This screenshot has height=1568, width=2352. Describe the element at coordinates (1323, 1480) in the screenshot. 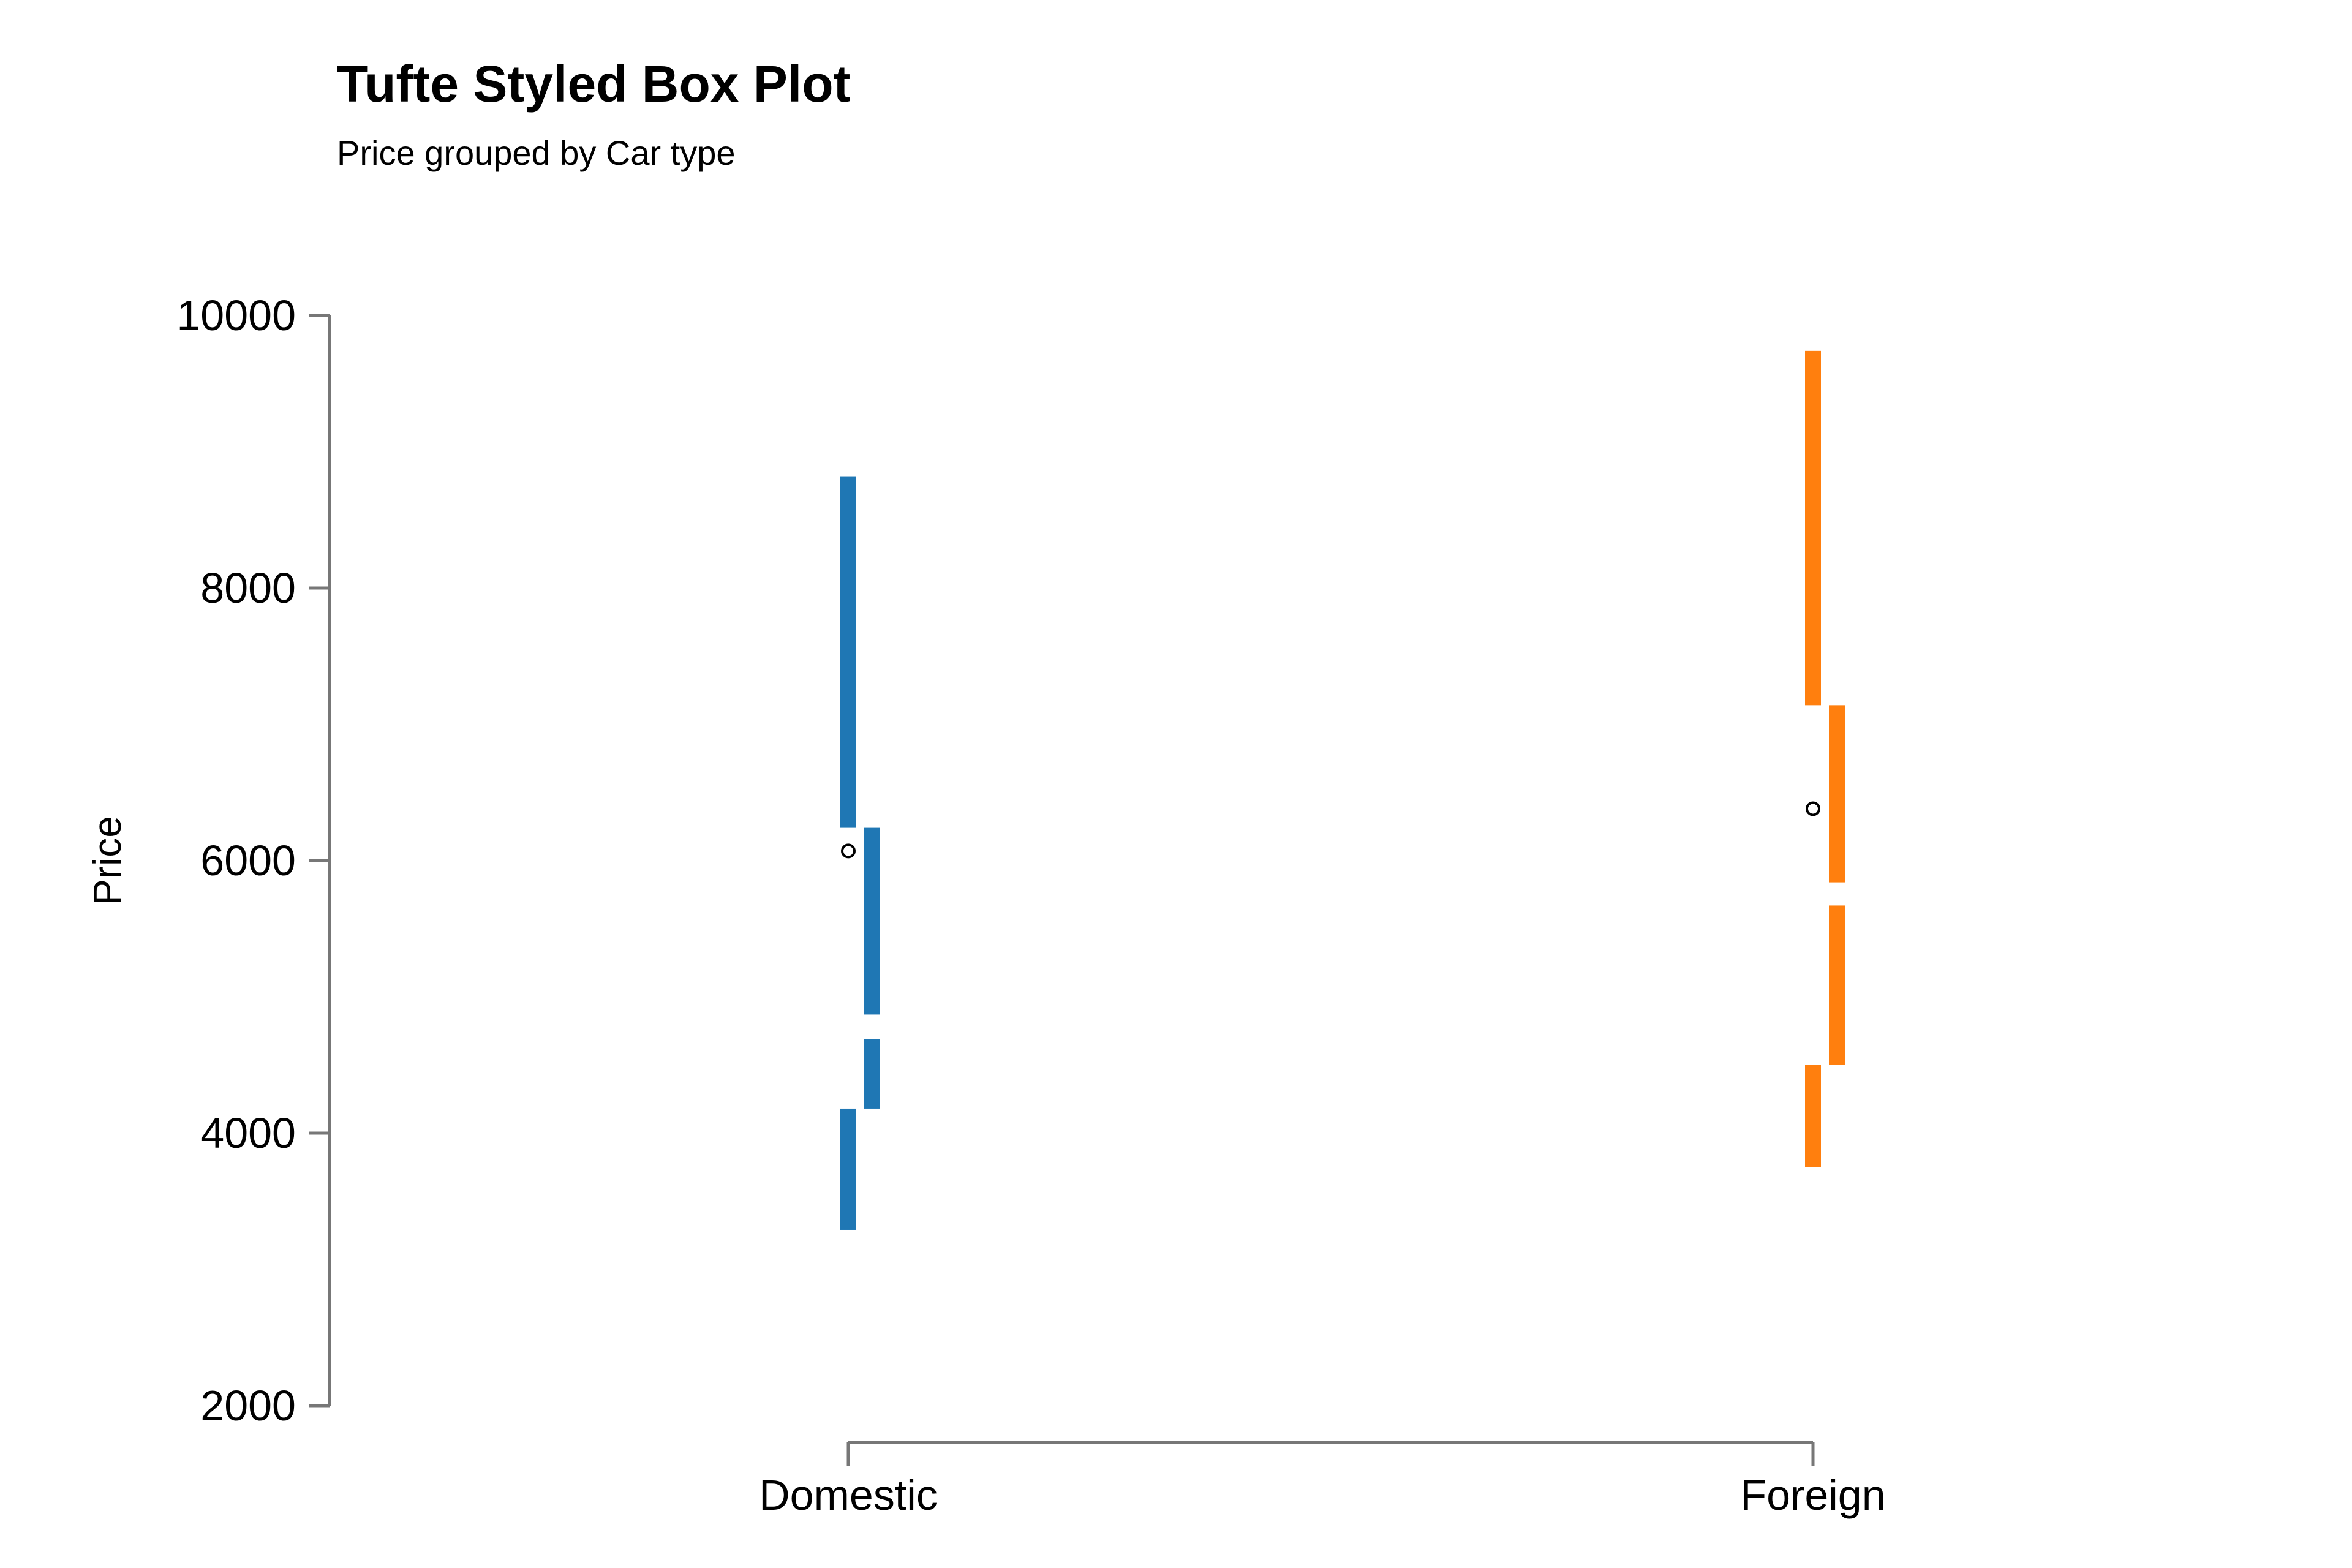

I see `x-axis: Domestic Foreign` at that location.